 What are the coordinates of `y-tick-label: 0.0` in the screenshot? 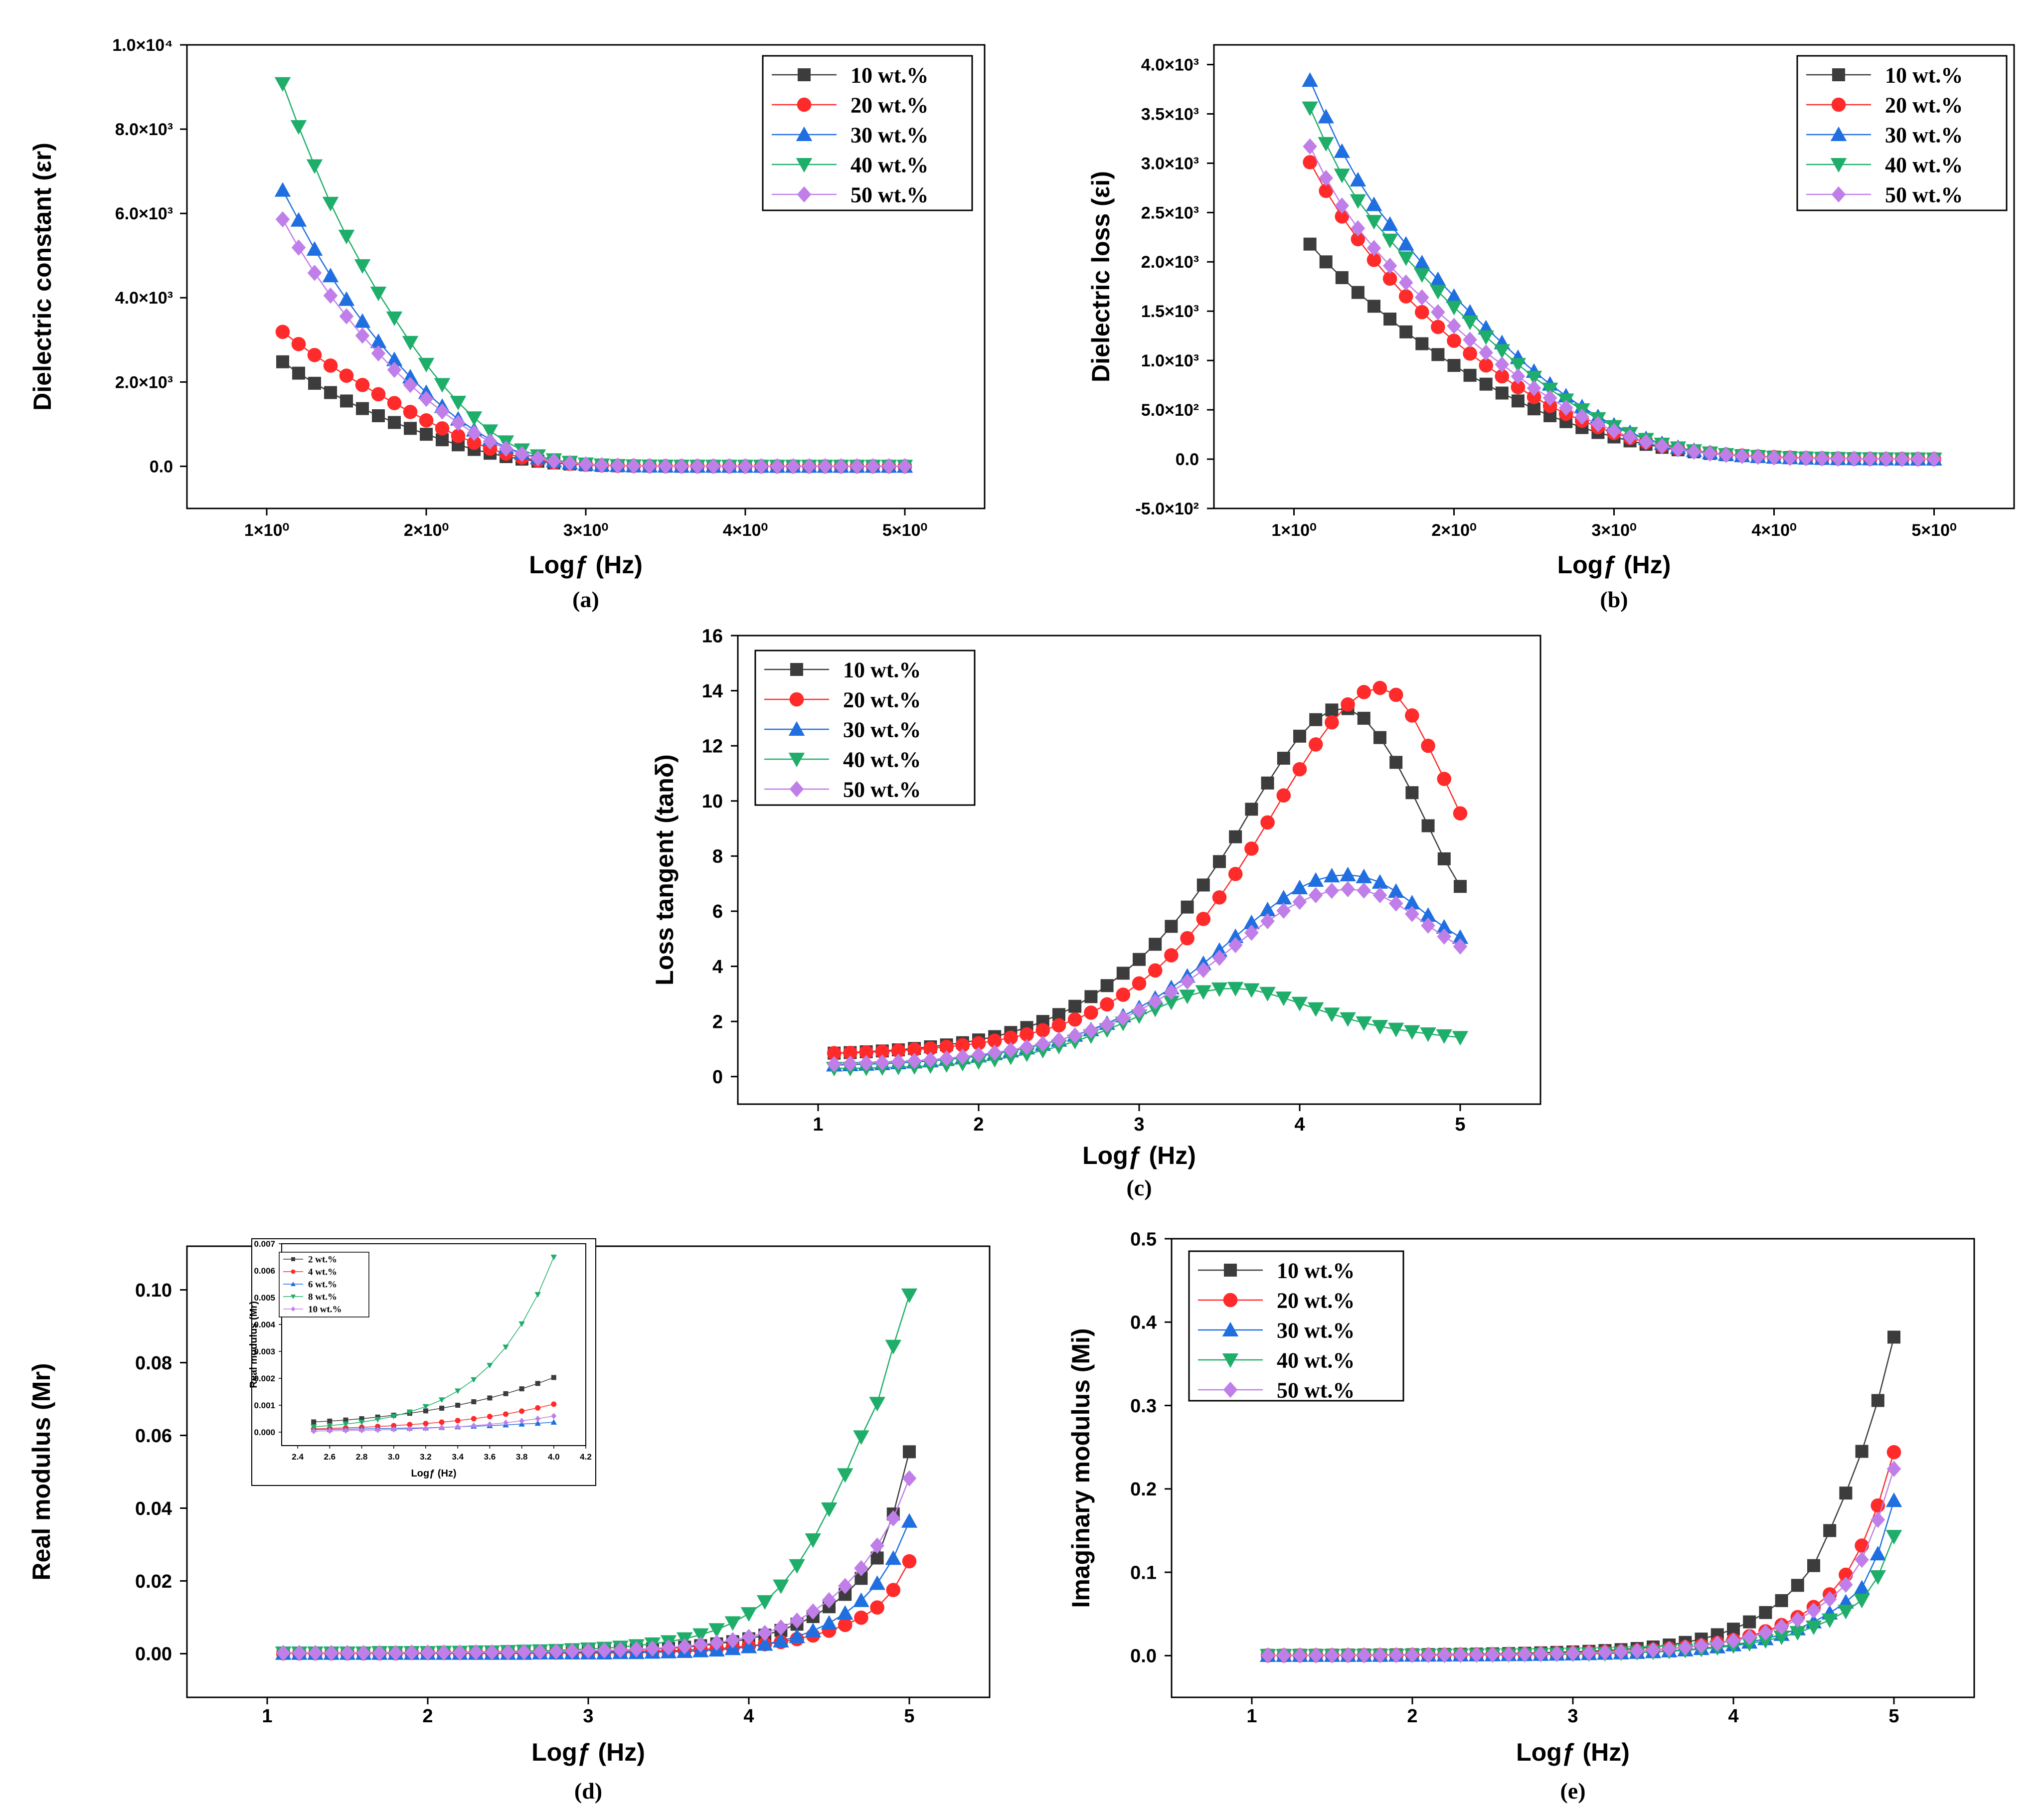 It's located at (1143, 1657).